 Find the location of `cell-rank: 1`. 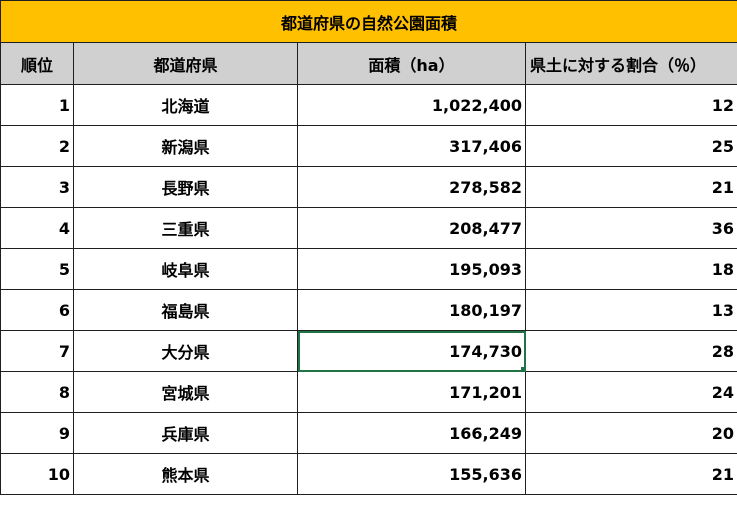

cell-rank: 1 is located at coordinates (37, 105).